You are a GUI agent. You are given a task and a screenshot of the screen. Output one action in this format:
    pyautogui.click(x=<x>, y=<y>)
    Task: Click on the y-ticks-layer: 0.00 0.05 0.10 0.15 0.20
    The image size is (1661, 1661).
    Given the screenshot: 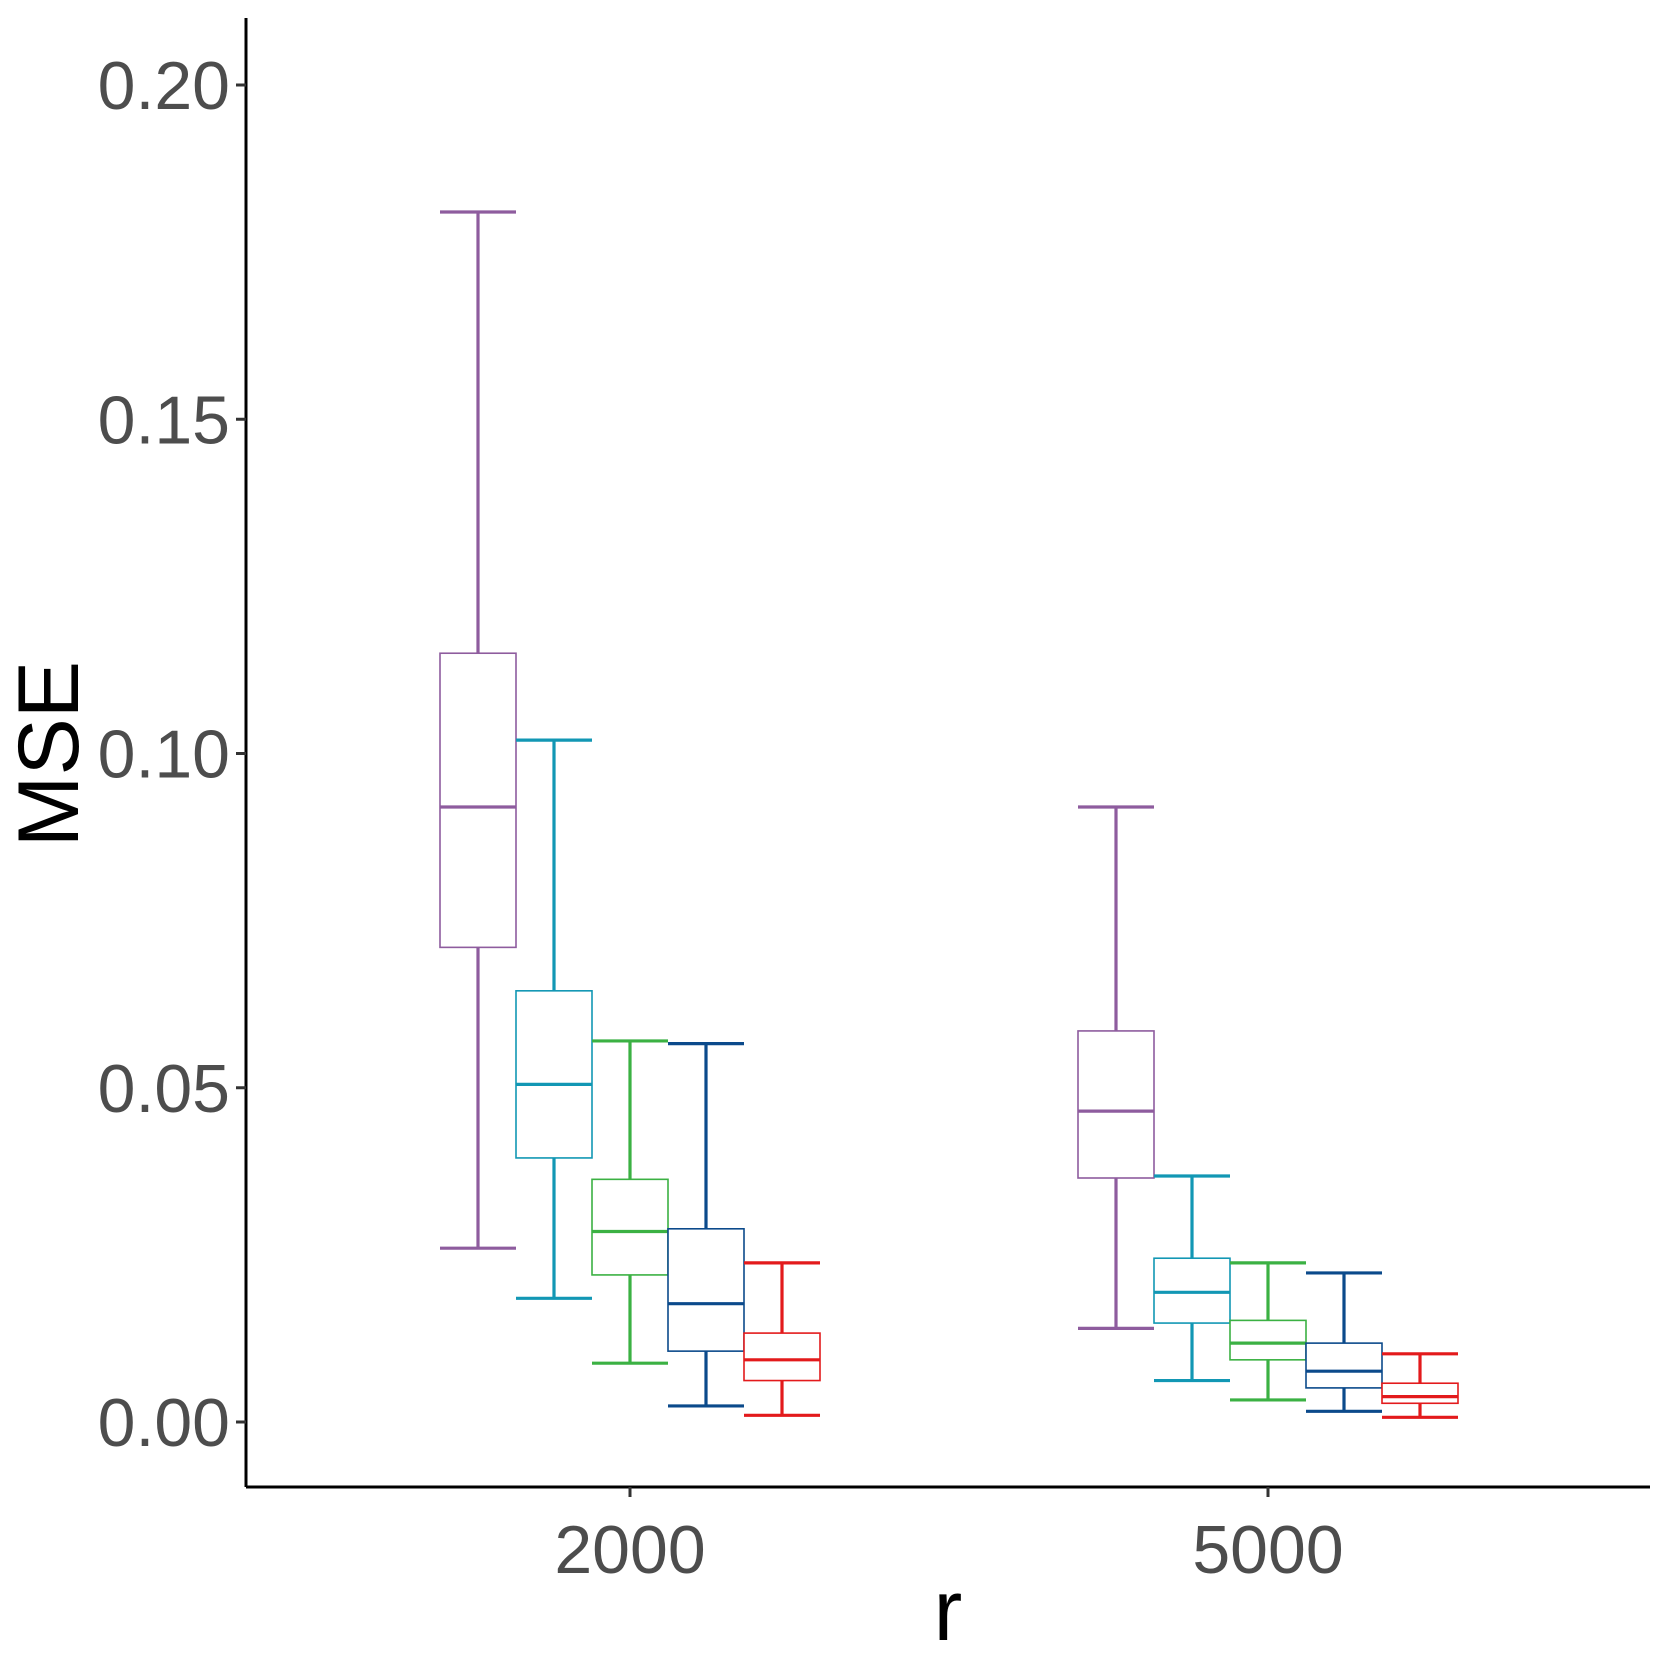 What is the action you would take?
    pyautogui.click(x=172, y=754)
    